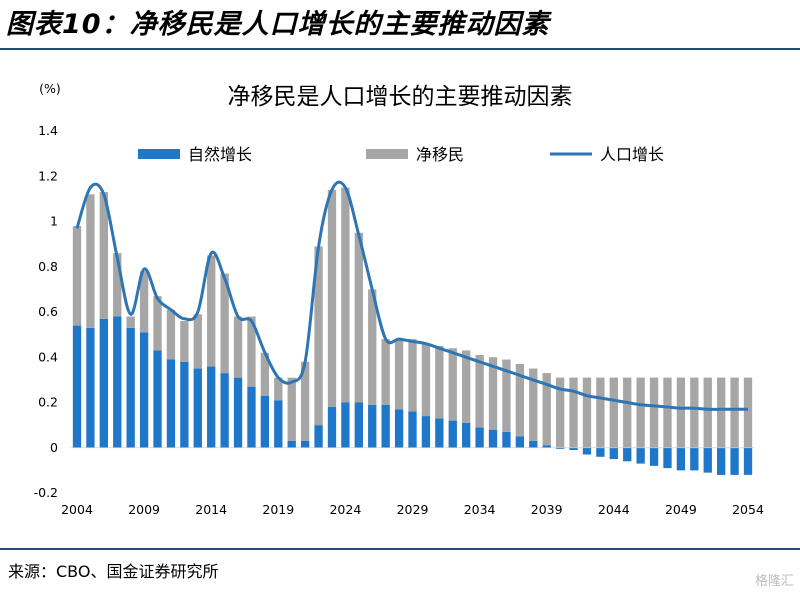  Describe the element at coordinates (159, 154) in the screenshot. I see `legend-swatch-natural` at that location.